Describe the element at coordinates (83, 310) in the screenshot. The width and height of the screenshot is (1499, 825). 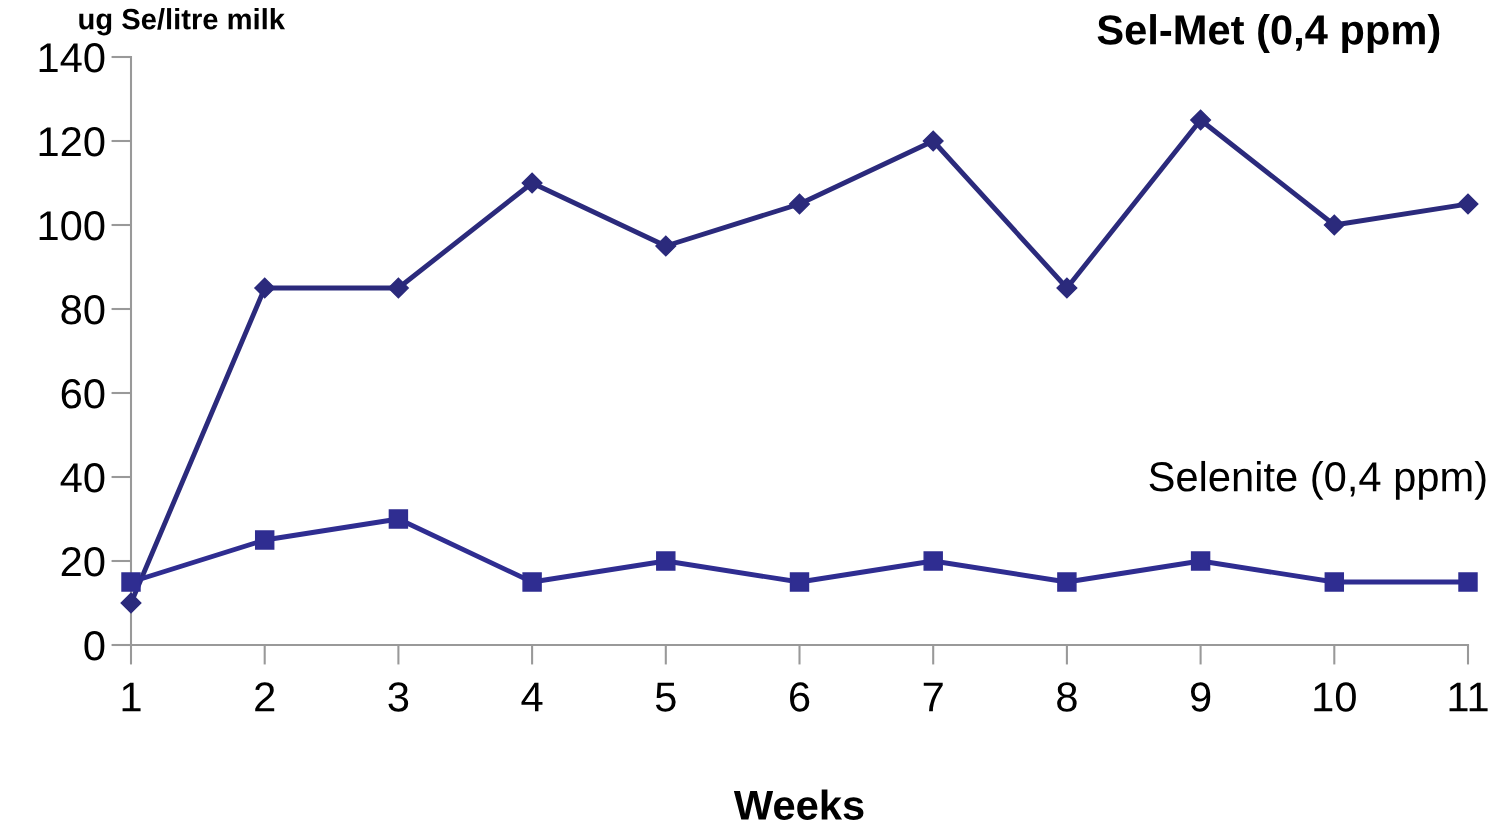
I see `y-tick-label: 80` at that location.